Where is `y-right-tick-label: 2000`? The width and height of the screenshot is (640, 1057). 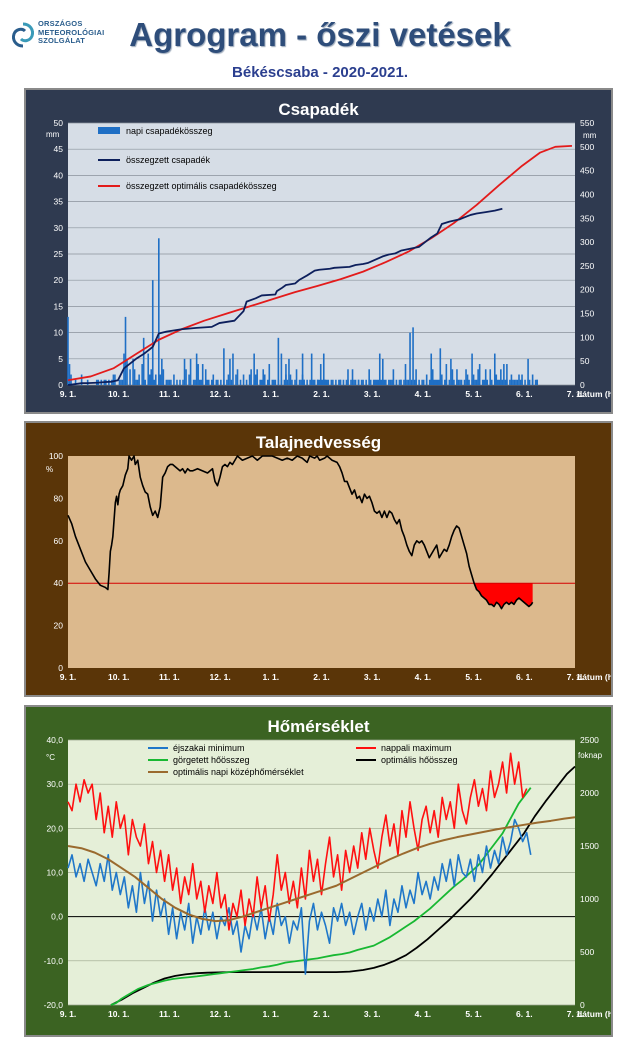 y-right-tick-label: 2000 is located at coordinates (589, 793).